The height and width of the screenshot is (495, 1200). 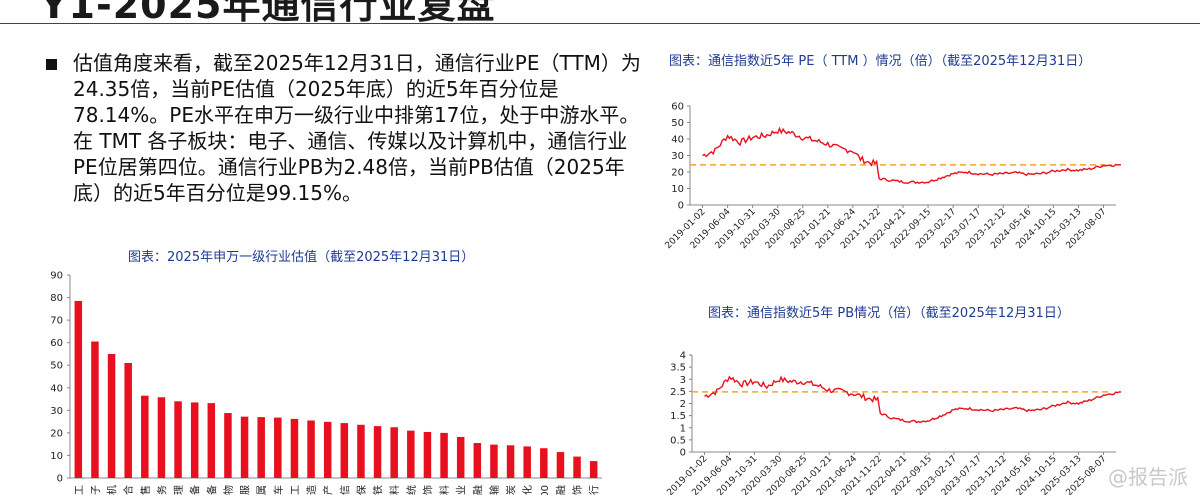 I want to click on pe-y-tick-label: 40, so click(x=677, y=140).